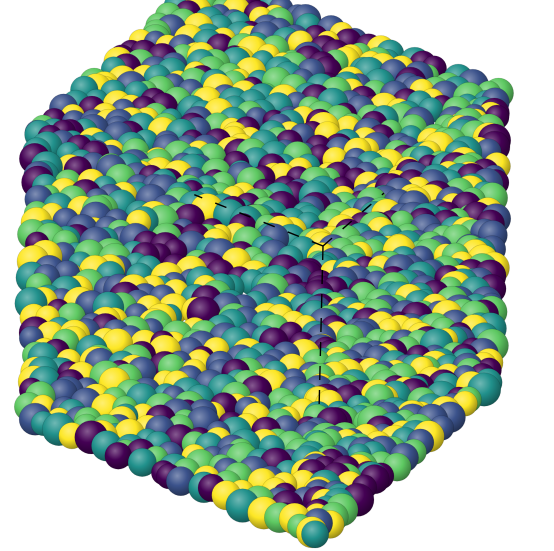 This screenshot has height=551, width=554. I want to click on cube-front-edges, so click(289, 298).